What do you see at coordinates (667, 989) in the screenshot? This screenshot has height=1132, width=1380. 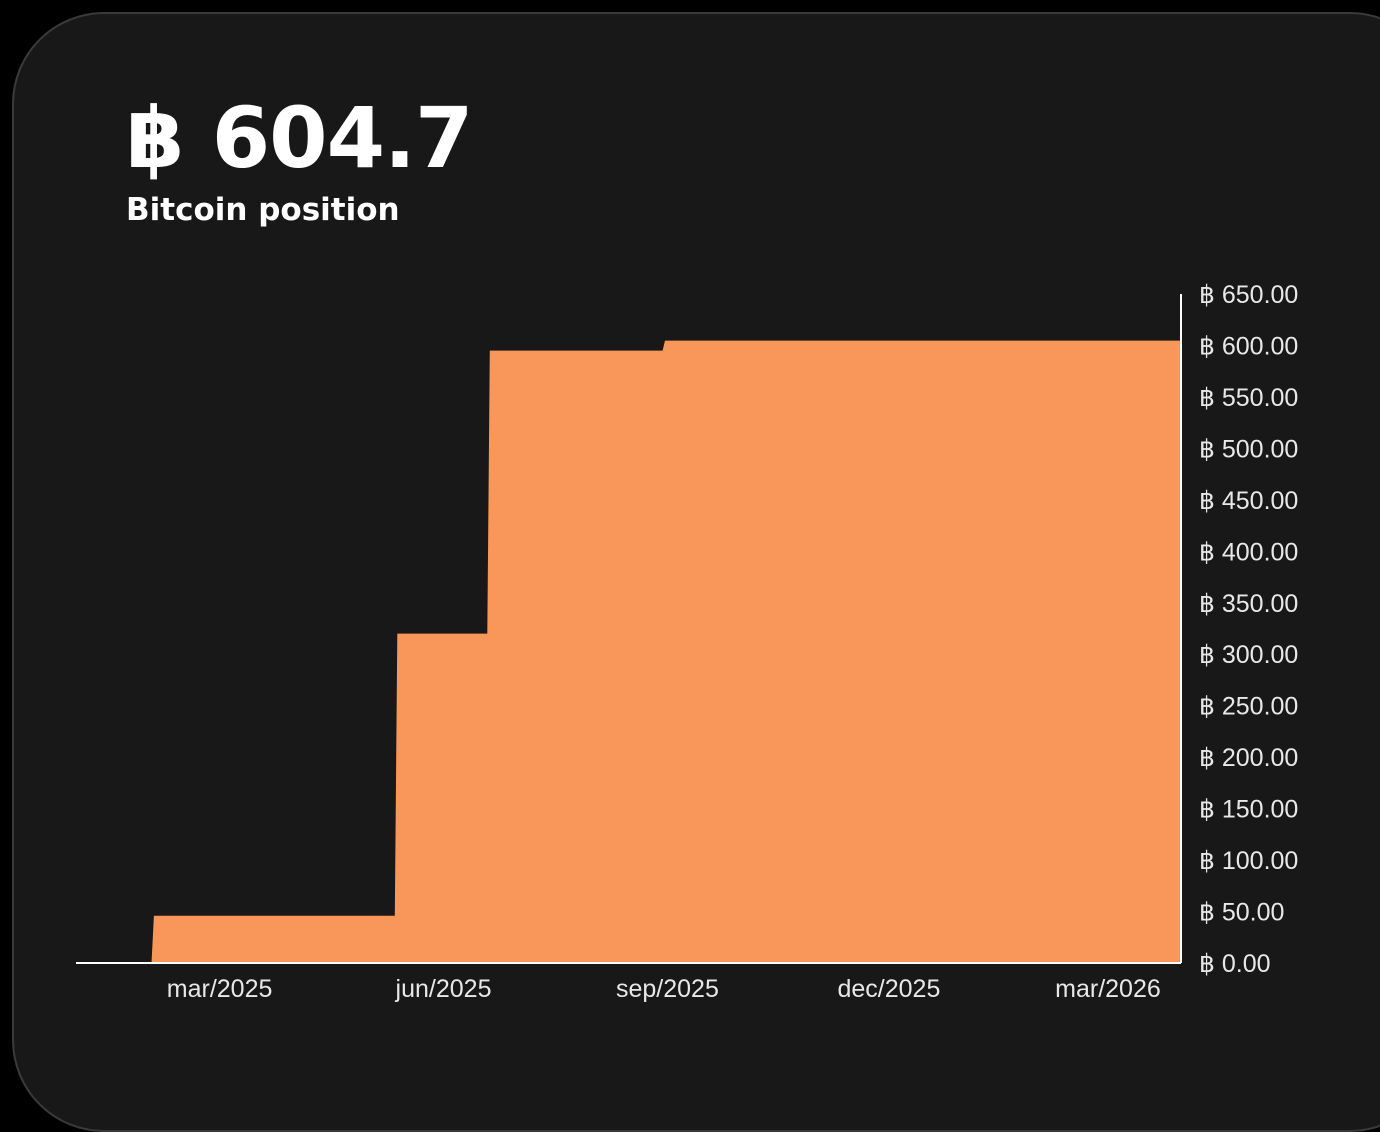 I see `x-tick-label: sep/2025` at bounding box center [667, 989].